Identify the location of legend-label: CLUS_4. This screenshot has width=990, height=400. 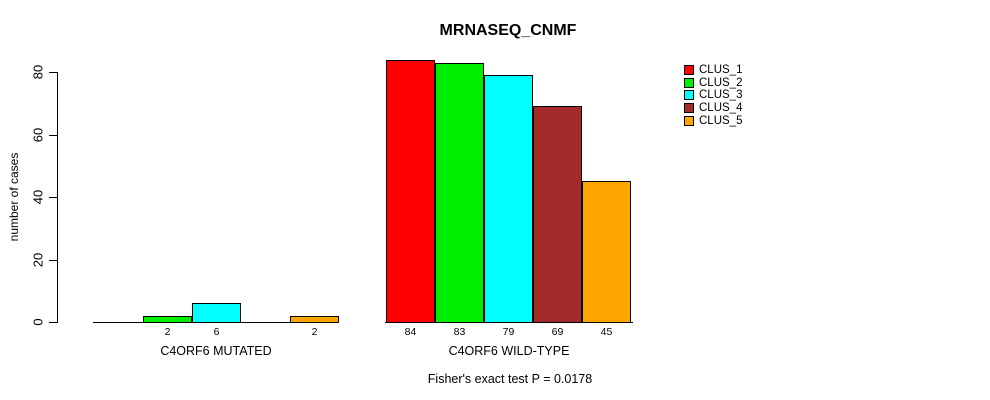
(721, 108).